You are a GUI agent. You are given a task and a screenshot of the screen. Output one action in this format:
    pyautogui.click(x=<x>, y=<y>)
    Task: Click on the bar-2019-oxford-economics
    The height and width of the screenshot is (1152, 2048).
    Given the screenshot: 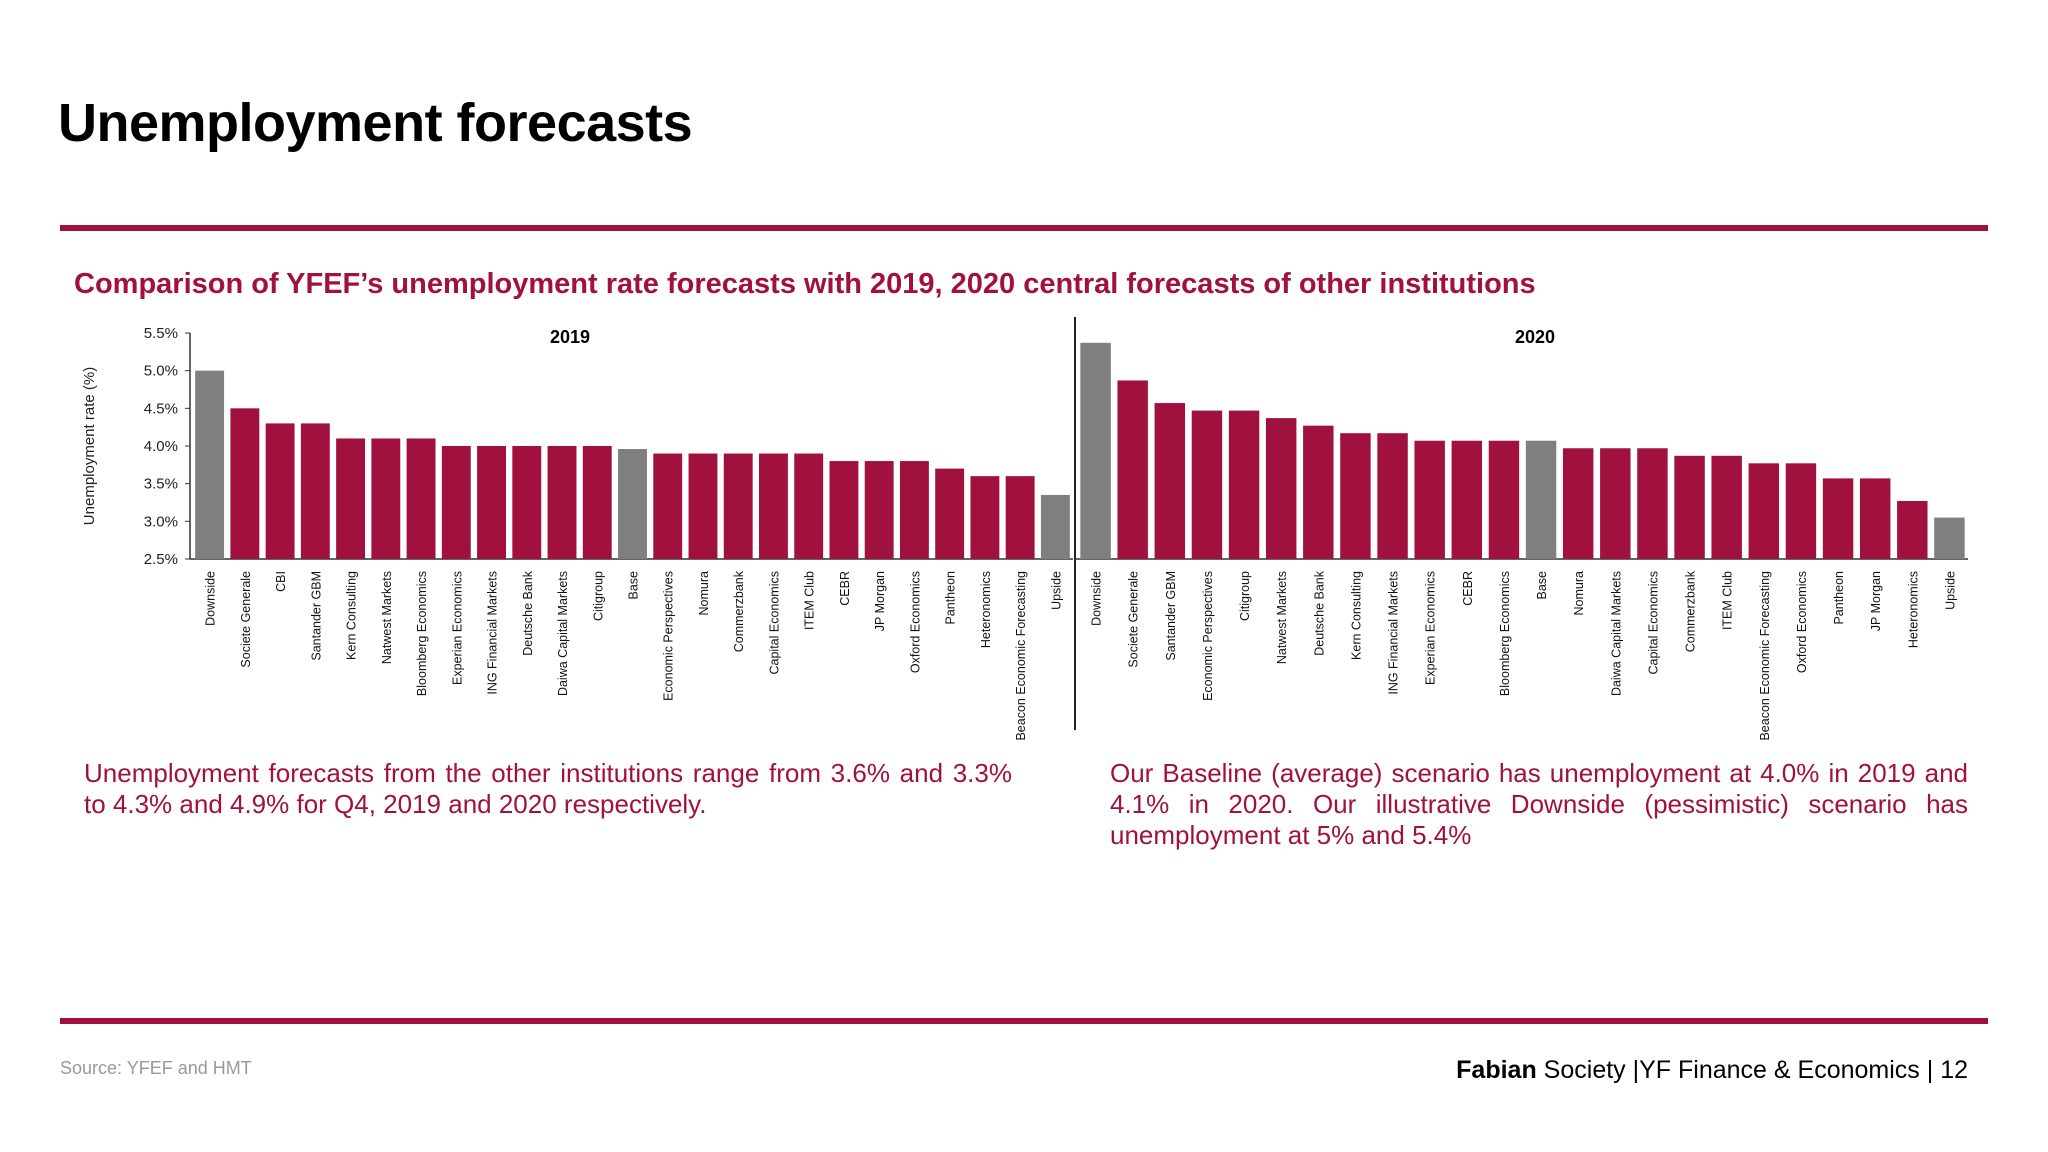 What is the action you would take?
    pyautogui.click(x=914, y=510)
    